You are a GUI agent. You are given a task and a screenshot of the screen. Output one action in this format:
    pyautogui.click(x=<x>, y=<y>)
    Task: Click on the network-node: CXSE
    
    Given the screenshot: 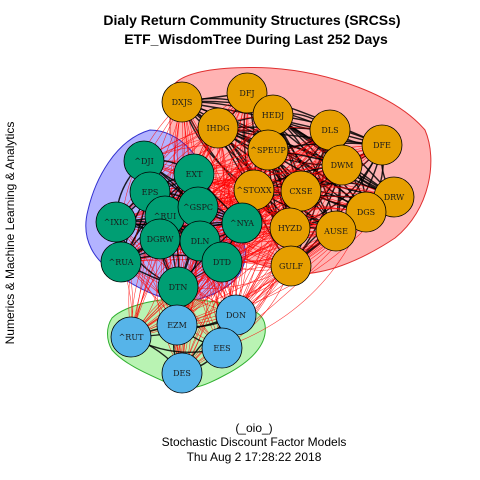 What is the action you would take?
    pyautogui.click(x=301, y=191)
    